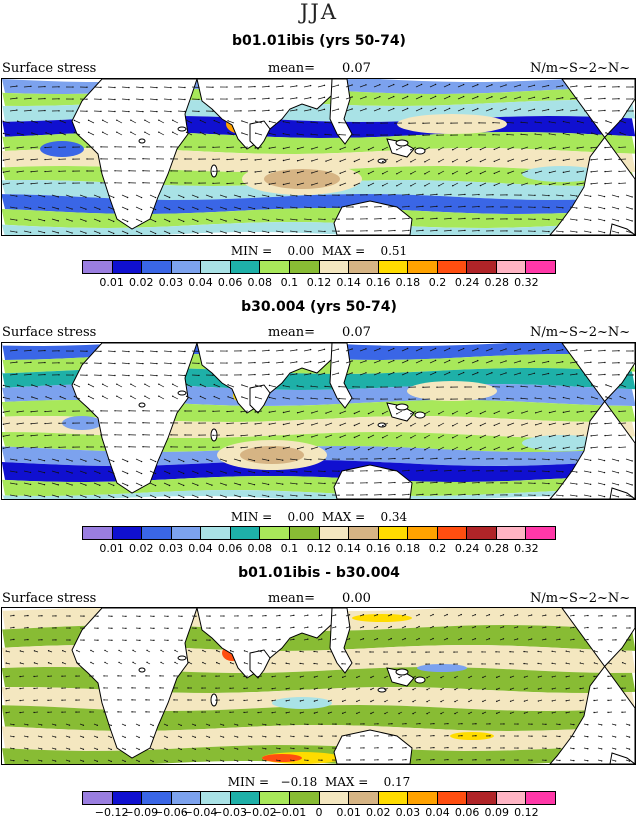 The width and height of the screenshot is (638, 819). Describe the element at coordinates (402, 143) in the screenshot. I see `island` at that location.